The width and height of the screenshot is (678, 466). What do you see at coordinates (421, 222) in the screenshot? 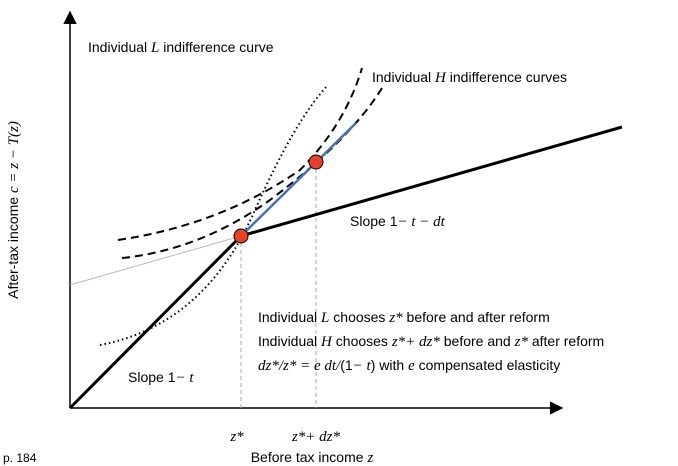
I see `label-part: − t − dt` at bounding box center [421, 222].